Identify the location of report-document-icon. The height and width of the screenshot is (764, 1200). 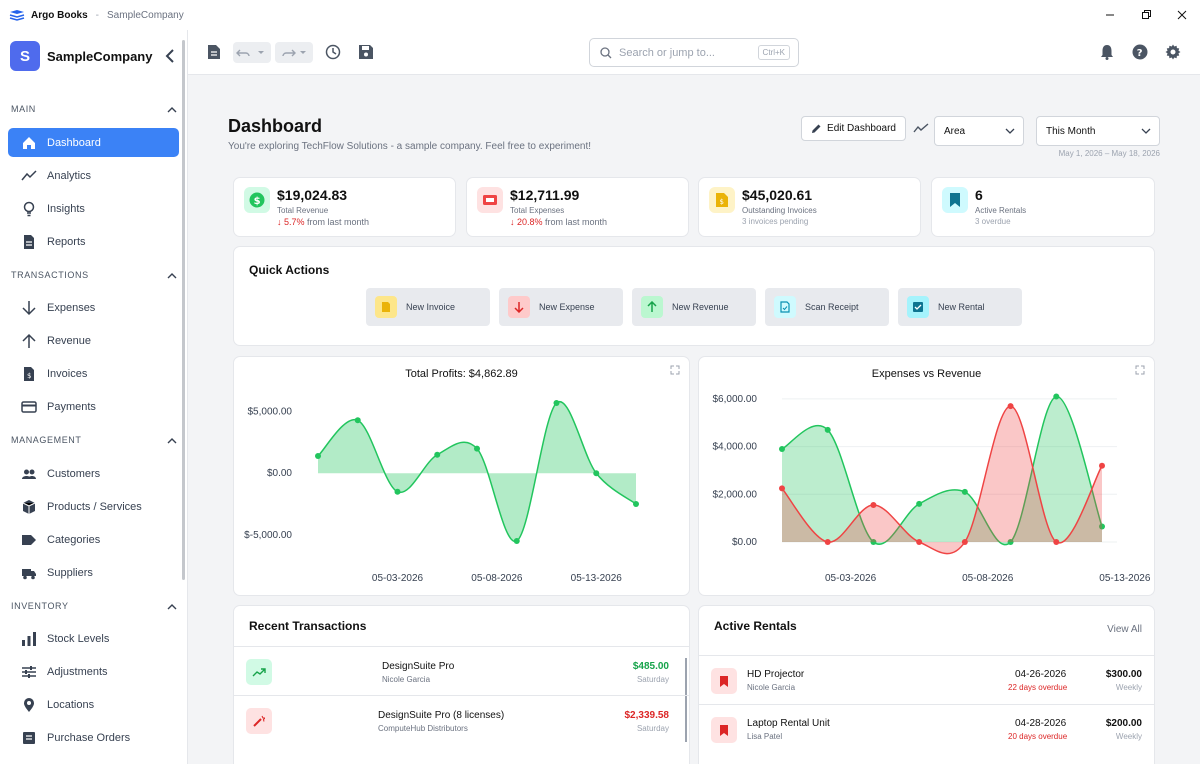
(29, 242).